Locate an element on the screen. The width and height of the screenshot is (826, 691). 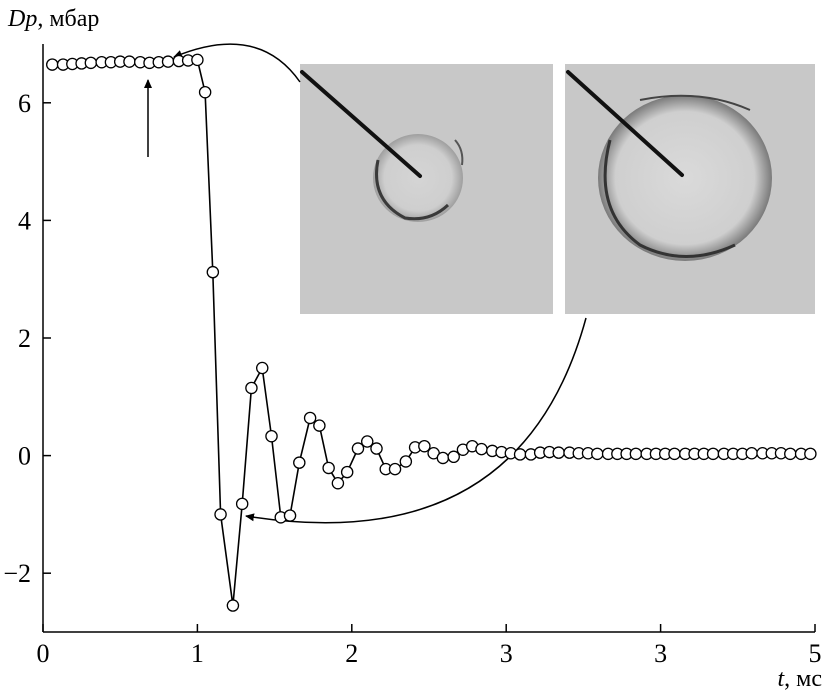
x-ticks: 0 1 2 3 3 5 is located at coordinates (429, 646).